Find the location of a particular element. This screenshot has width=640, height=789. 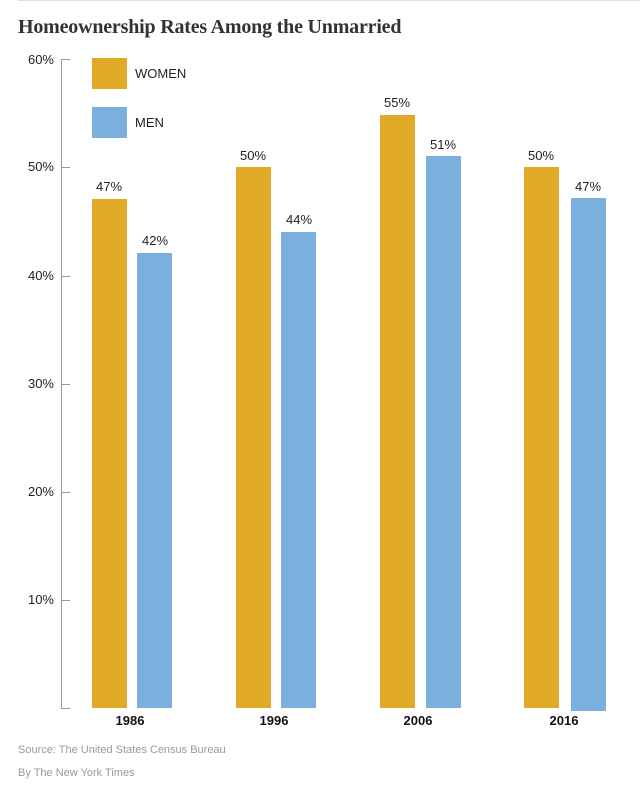

source-note: Source: The United States Census Bureau is located at coordinates (122, 750).